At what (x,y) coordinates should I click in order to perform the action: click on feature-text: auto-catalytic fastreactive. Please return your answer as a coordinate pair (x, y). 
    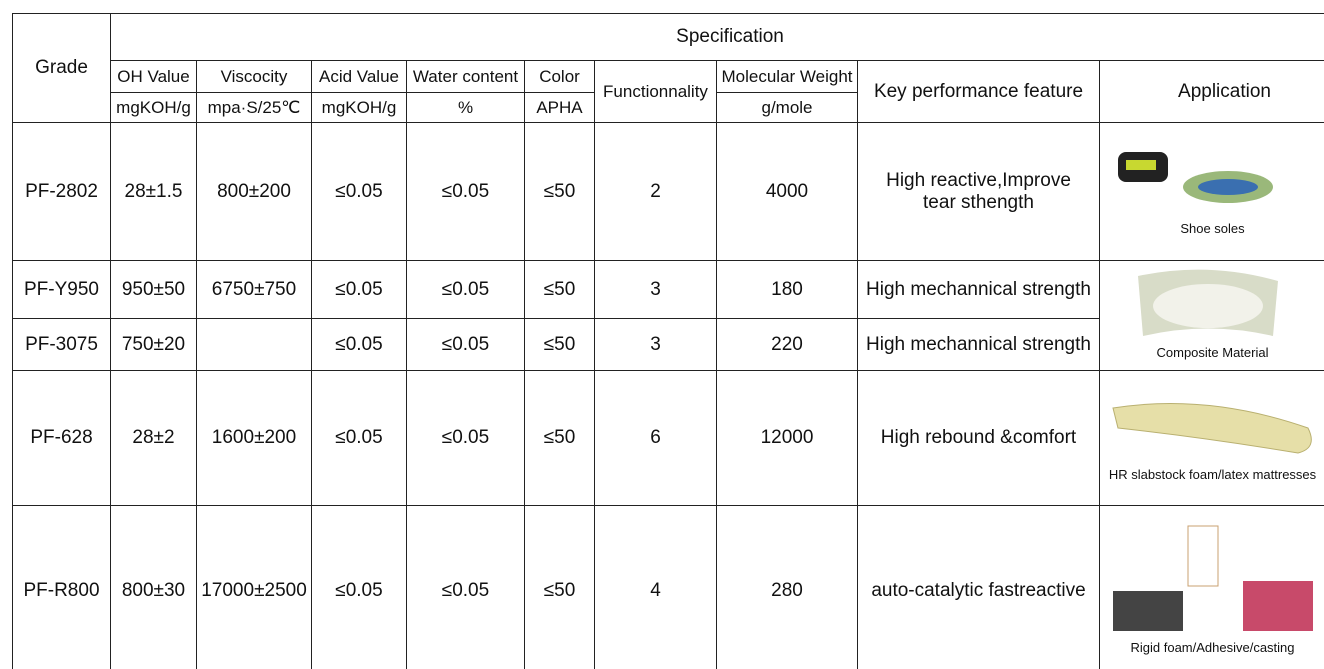
    Looking at the image, I should click on (978, 590).